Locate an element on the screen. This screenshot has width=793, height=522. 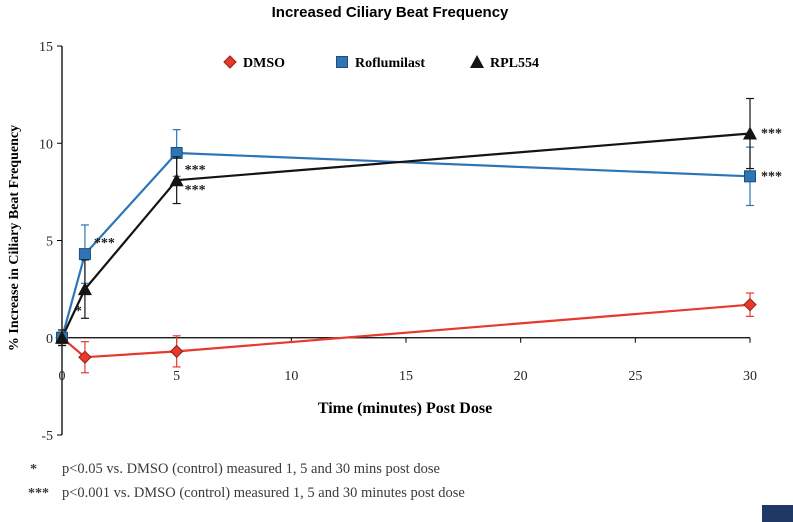
x-tick-label: 15 is located at coordinates (406, 376).